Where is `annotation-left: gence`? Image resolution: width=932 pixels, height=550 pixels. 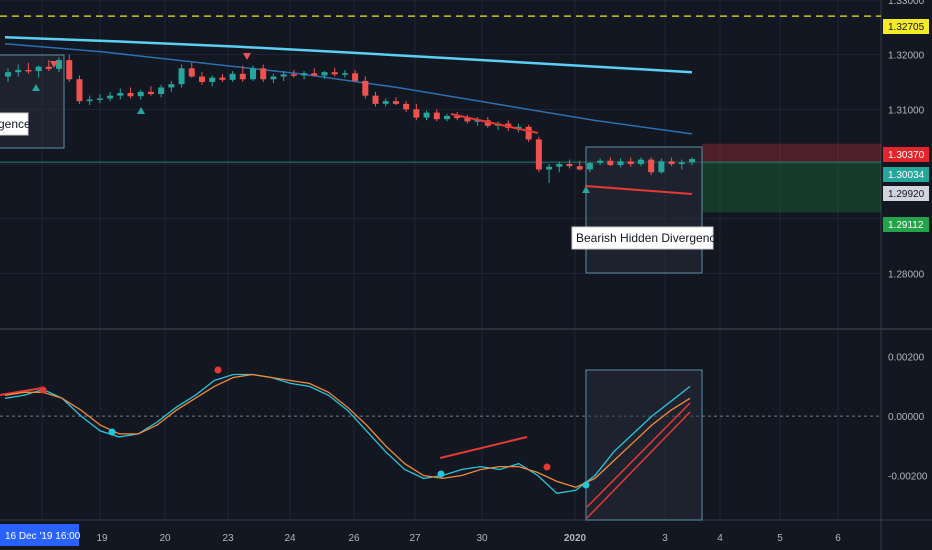
annotation-left: gence is located at coordinates (15, 124).